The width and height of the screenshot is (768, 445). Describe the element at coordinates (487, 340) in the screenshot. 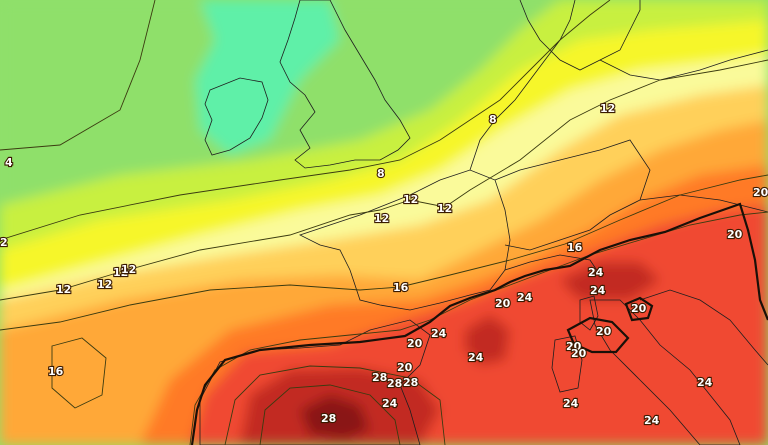

I see `band-dark-red-ebro` at that location.